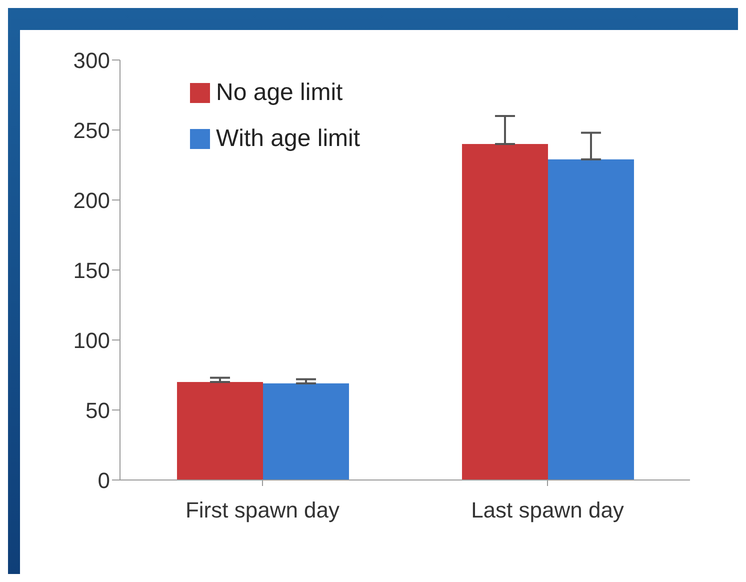 The image size is (746, 582). Describe the element at coordinates (98, 410) in the screenshot. I see `y-tick-label: 50` at that location.